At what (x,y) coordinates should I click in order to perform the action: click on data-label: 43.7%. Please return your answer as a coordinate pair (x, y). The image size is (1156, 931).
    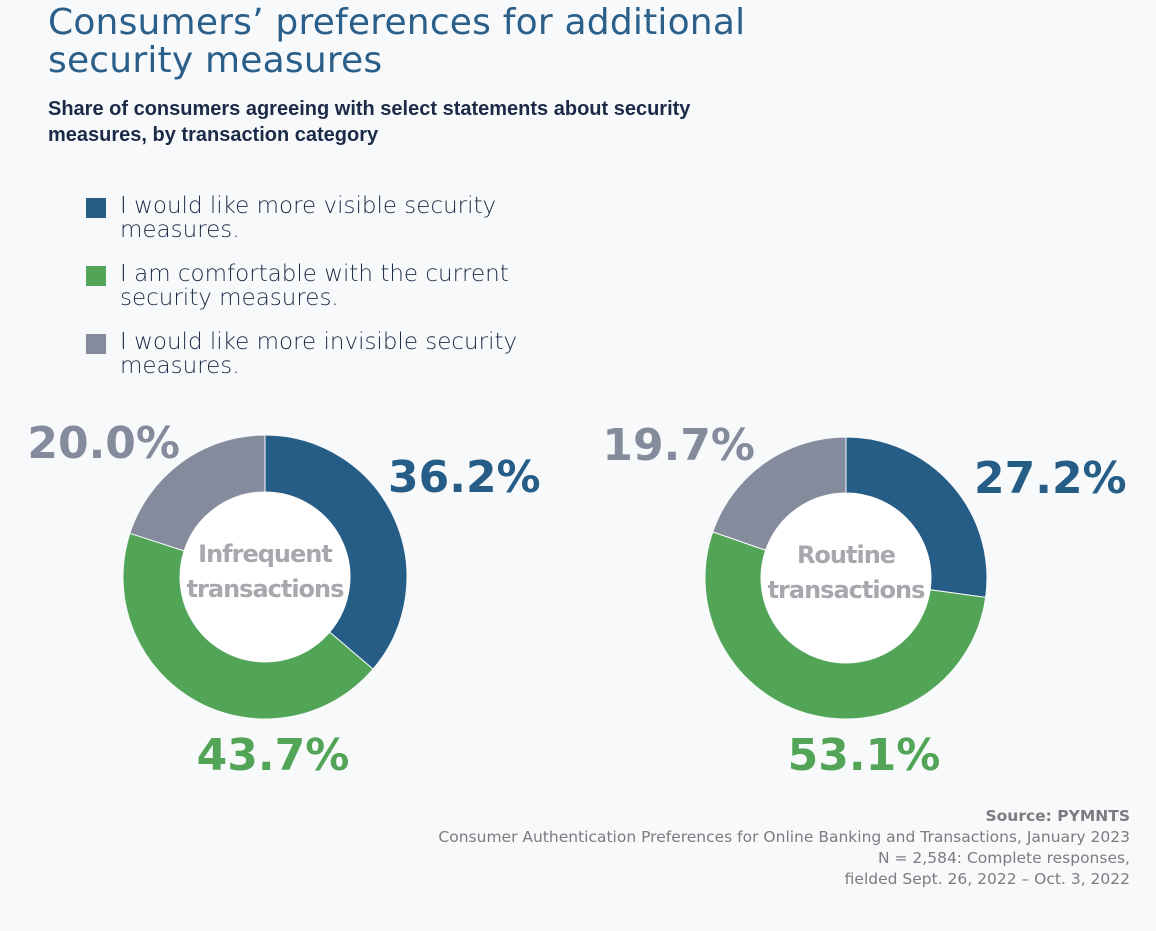
    Looking at the image, I should click on (273, 755).